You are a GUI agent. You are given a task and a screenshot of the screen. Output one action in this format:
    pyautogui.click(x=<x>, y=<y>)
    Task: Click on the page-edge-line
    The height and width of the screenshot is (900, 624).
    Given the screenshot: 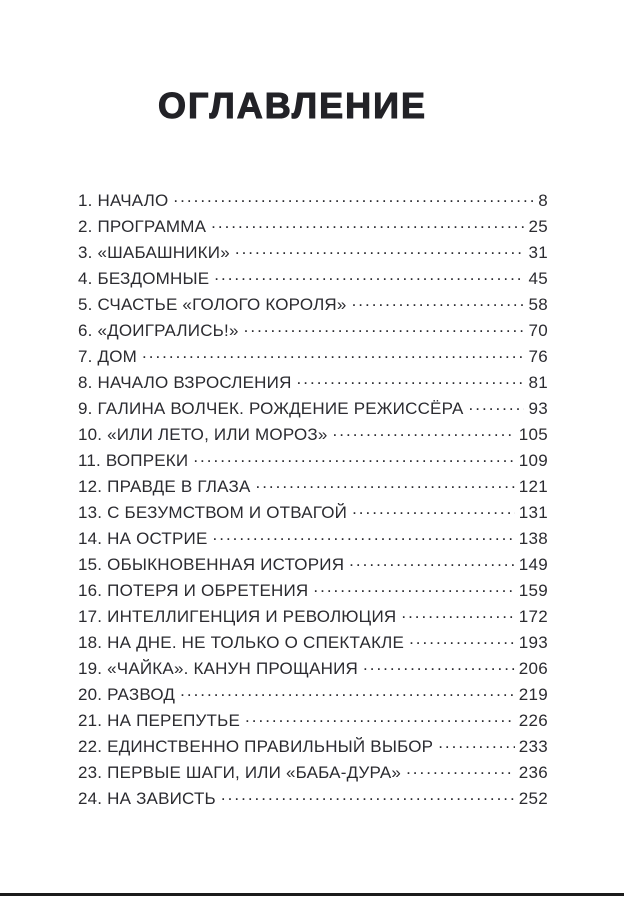 What is the action you would take?
    pyautogui.click(x=312, y=894)
    